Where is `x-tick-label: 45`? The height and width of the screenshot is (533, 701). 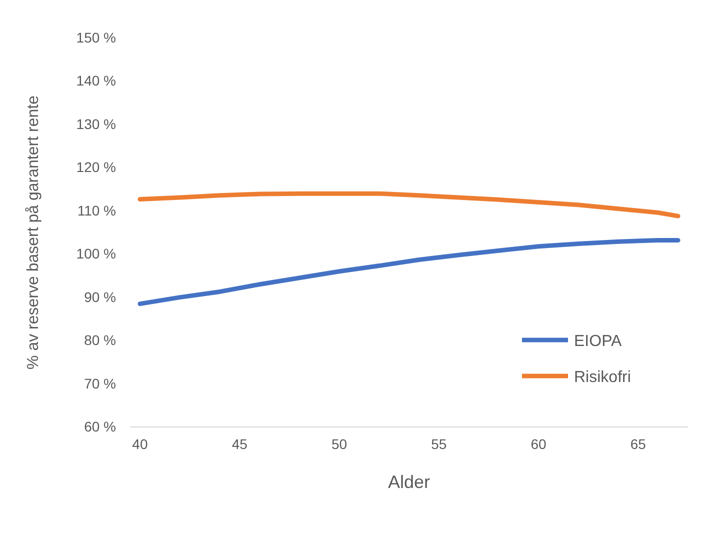
x-tick-label: 45 is located at coordinates (240, 444).